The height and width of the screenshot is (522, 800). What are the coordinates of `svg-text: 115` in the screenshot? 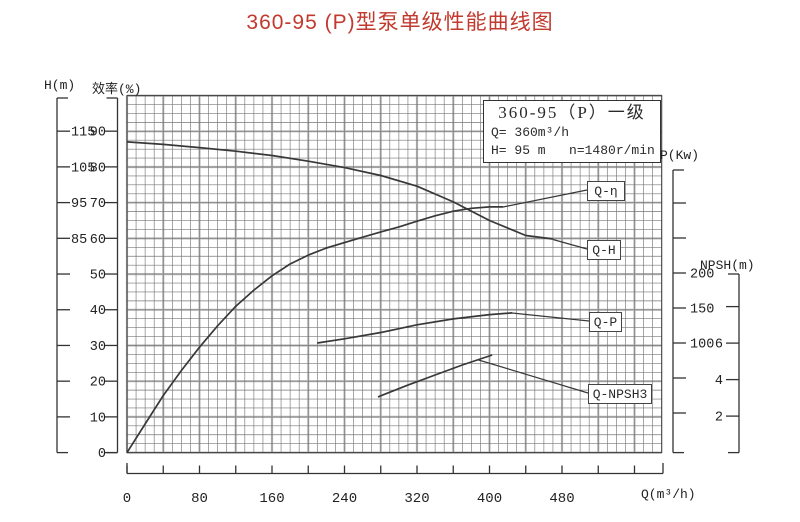 It's located at (83, 133).